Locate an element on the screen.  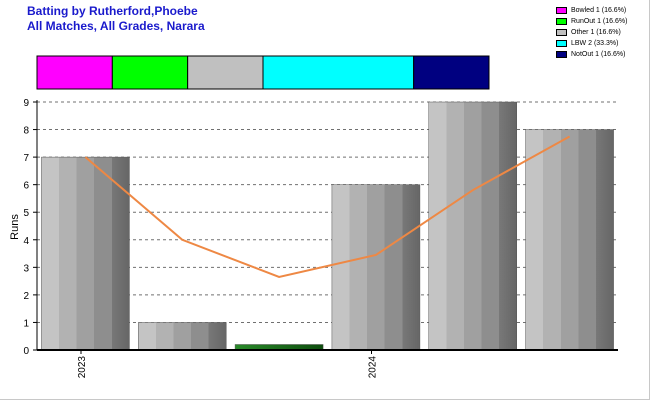
x-tick-label-2023: 2023 is located at coordinates (82, 367).